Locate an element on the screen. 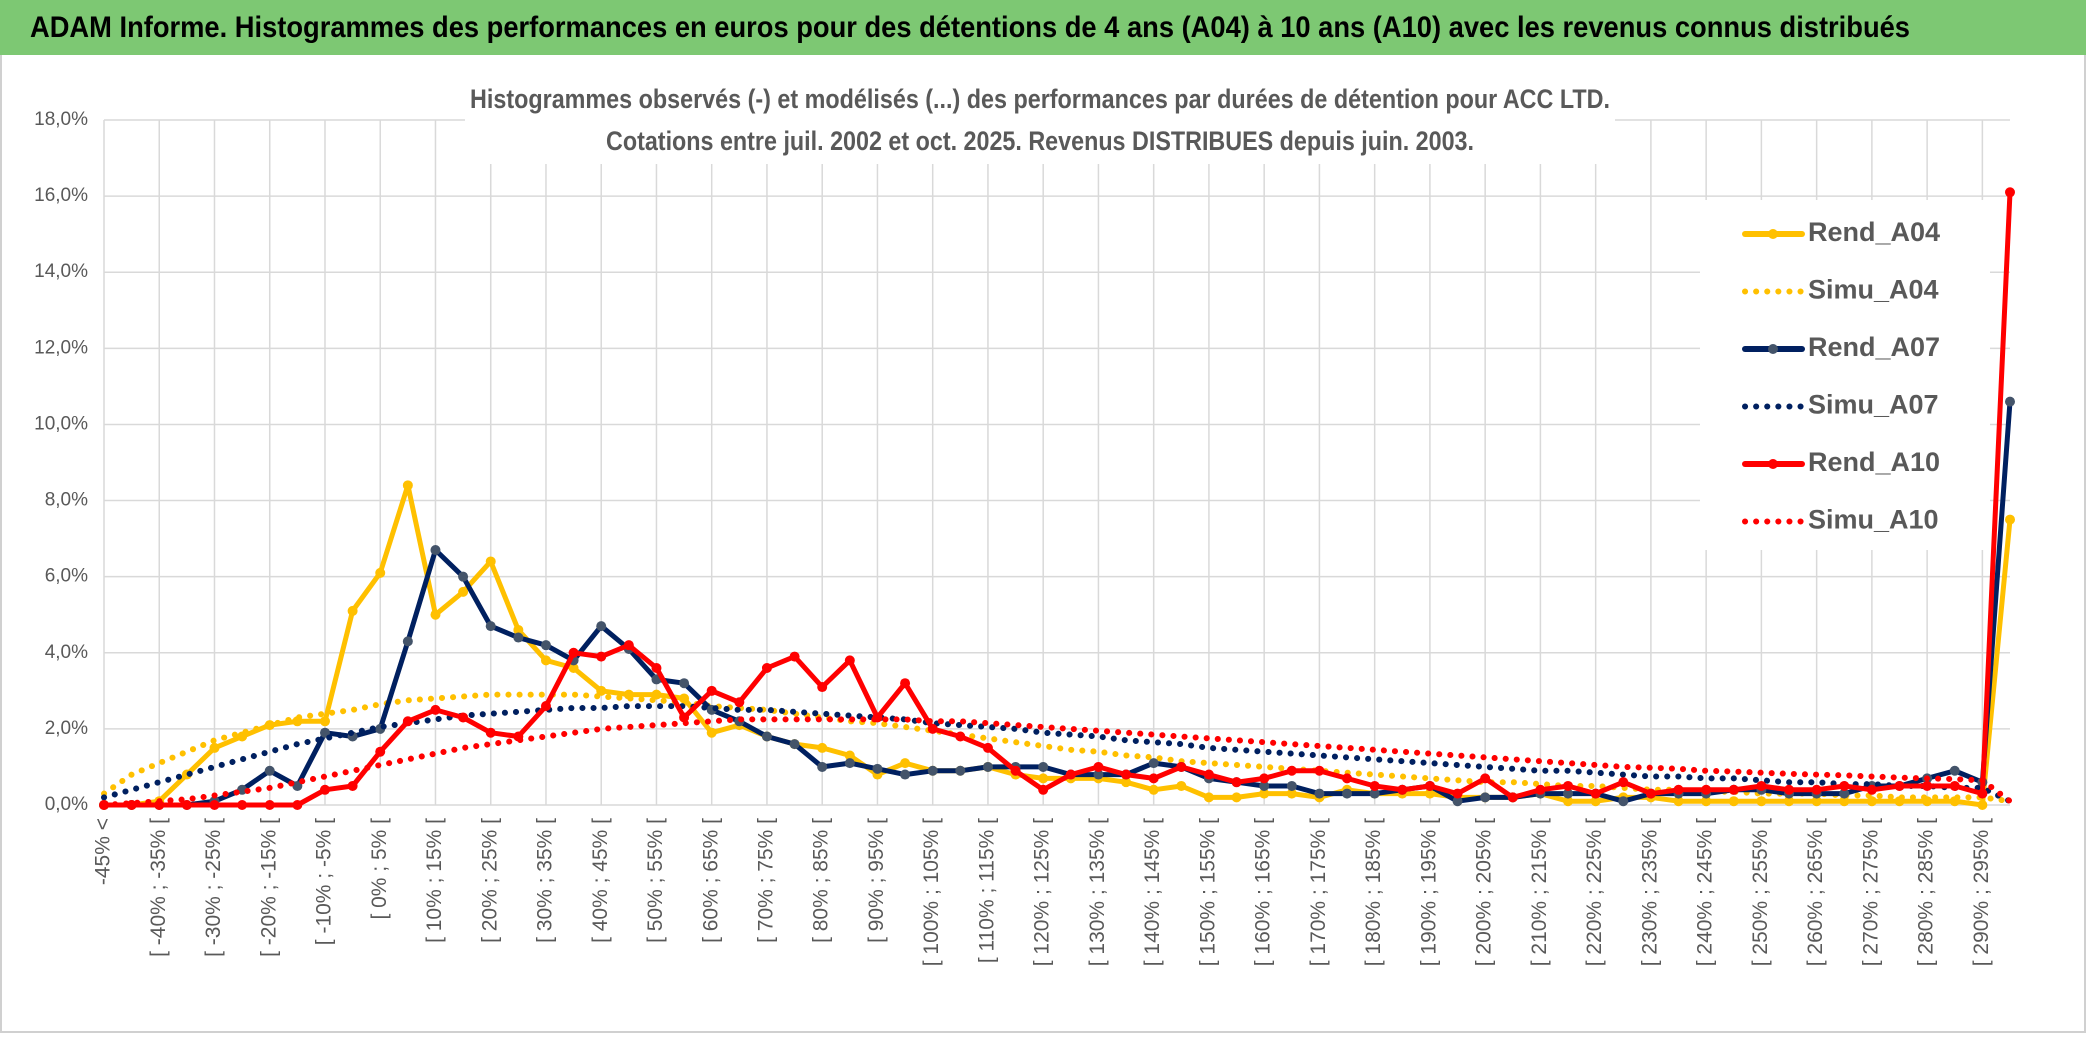 This screenshot has height=1038, width=2086. title-bar is located at coordinates (1043, 27).